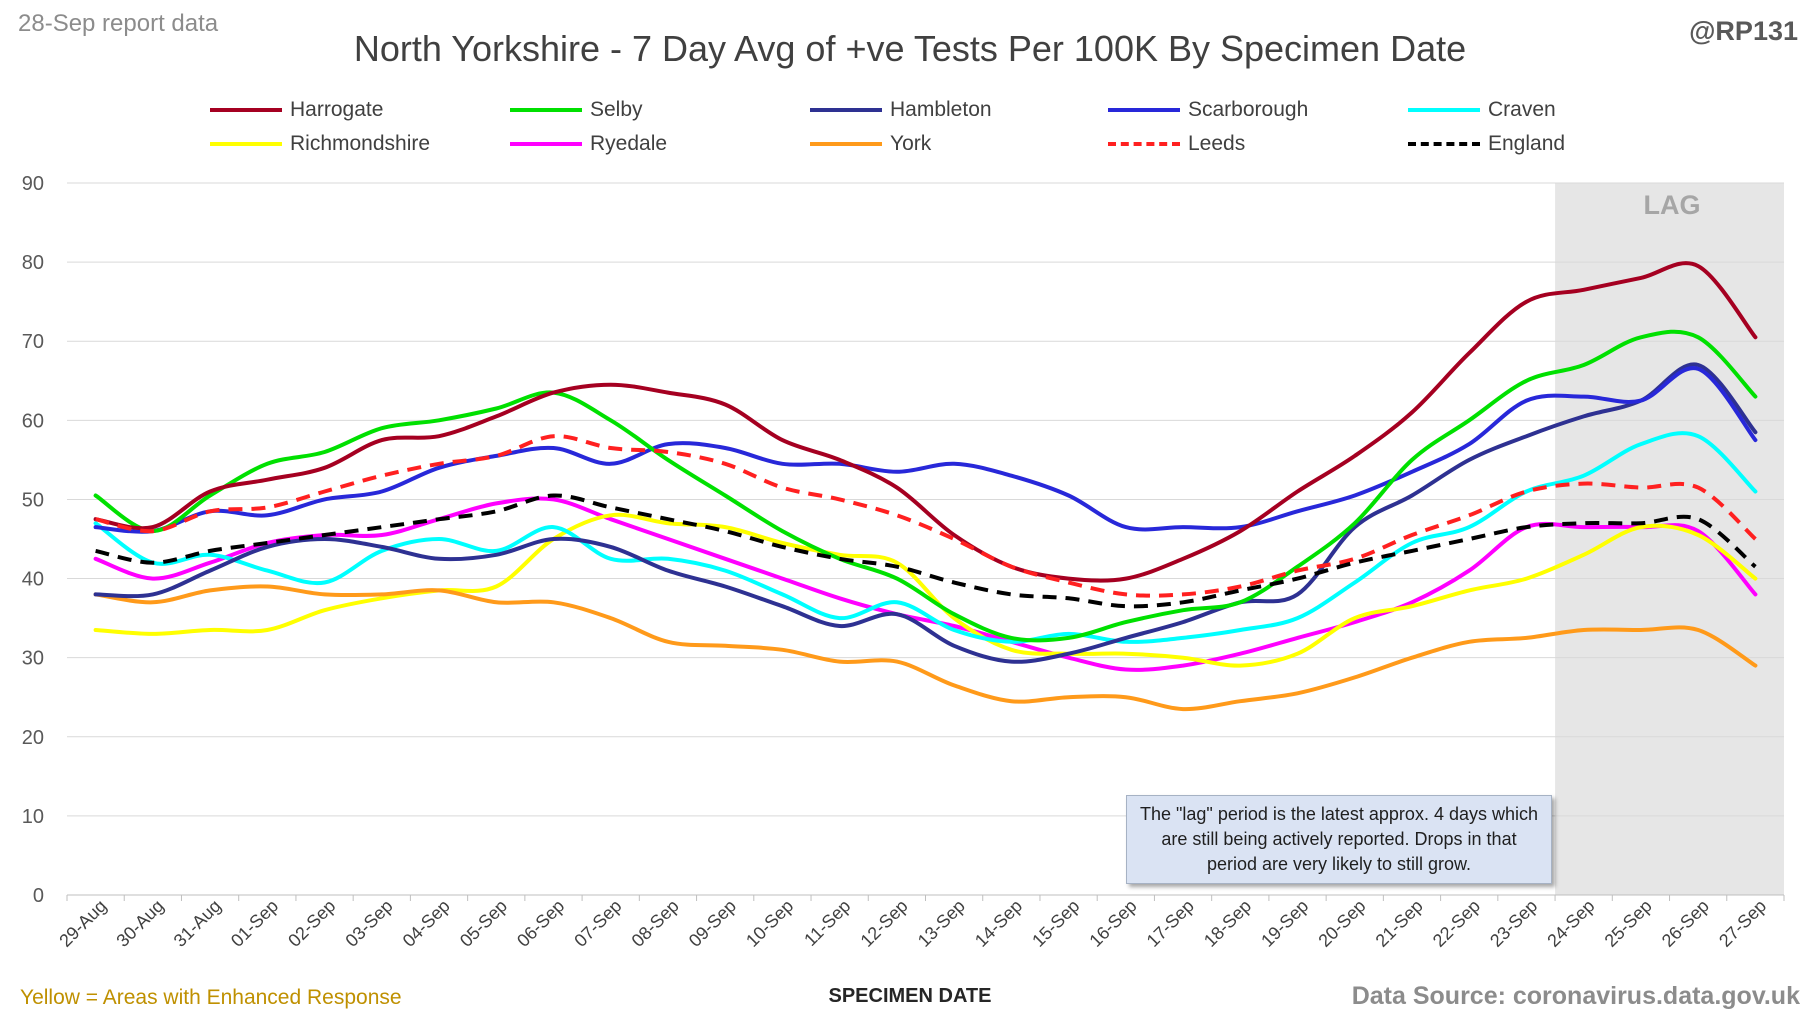 Image resolution: width=1820 pixels, height=1022 pixels. I want to click on x-tick-label: 20-Sep, so click(1341, 923).